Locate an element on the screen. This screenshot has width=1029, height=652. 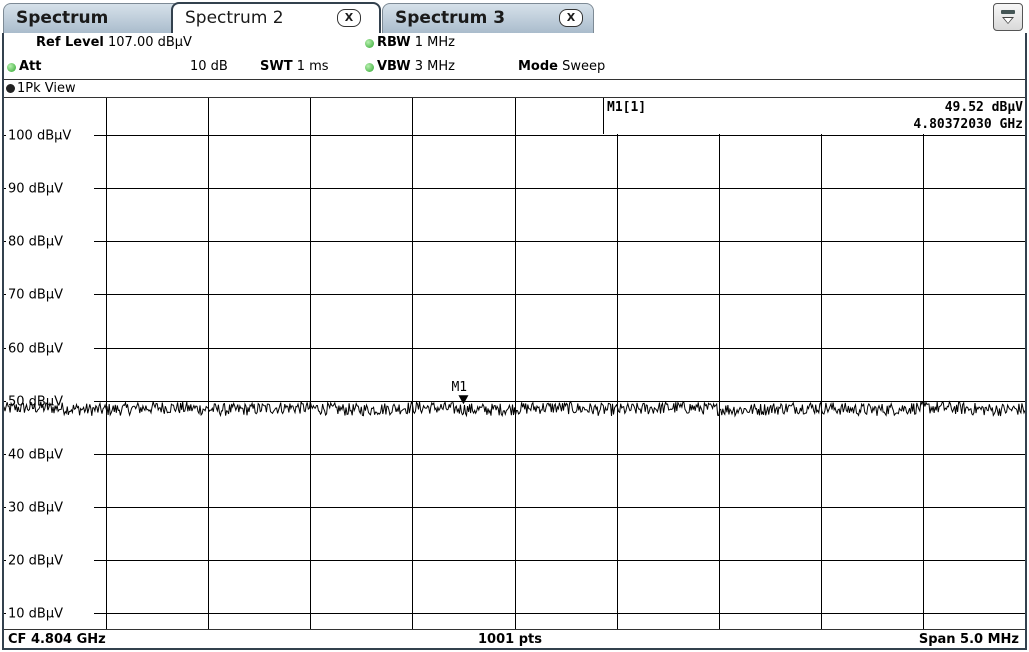
marker-m1: M1 is located at coordinates (460, 392).